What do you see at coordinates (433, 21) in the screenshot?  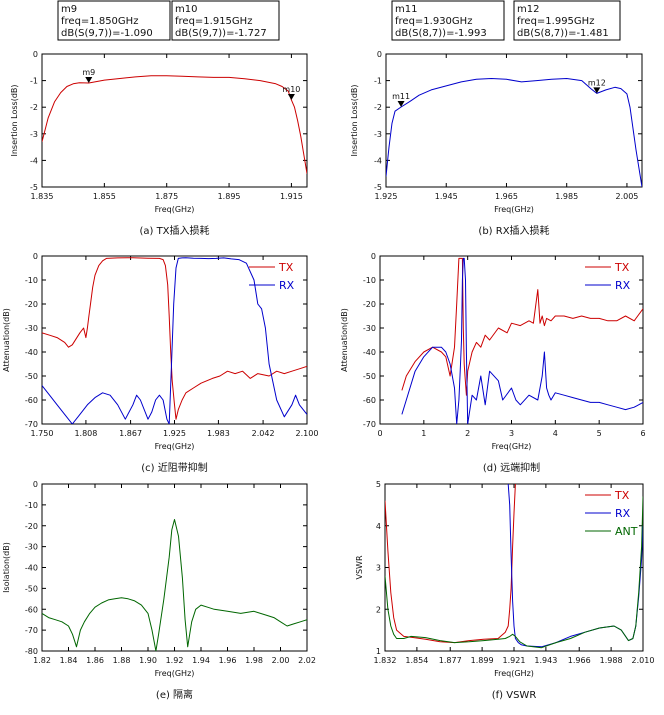 I see `marker-box-freq: freq=1.930GHz` at bounding box center [433, 21].